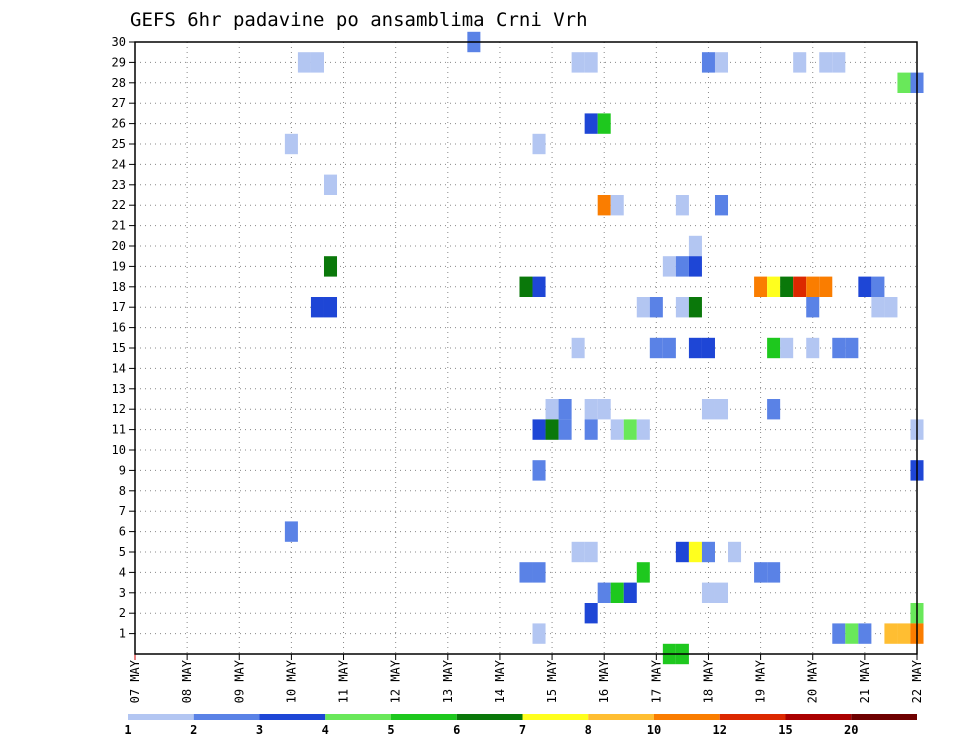  Describe the element at coordinates (865, 681) in the screenshot. I see `x-tick-label: 21 MAY` at that location.